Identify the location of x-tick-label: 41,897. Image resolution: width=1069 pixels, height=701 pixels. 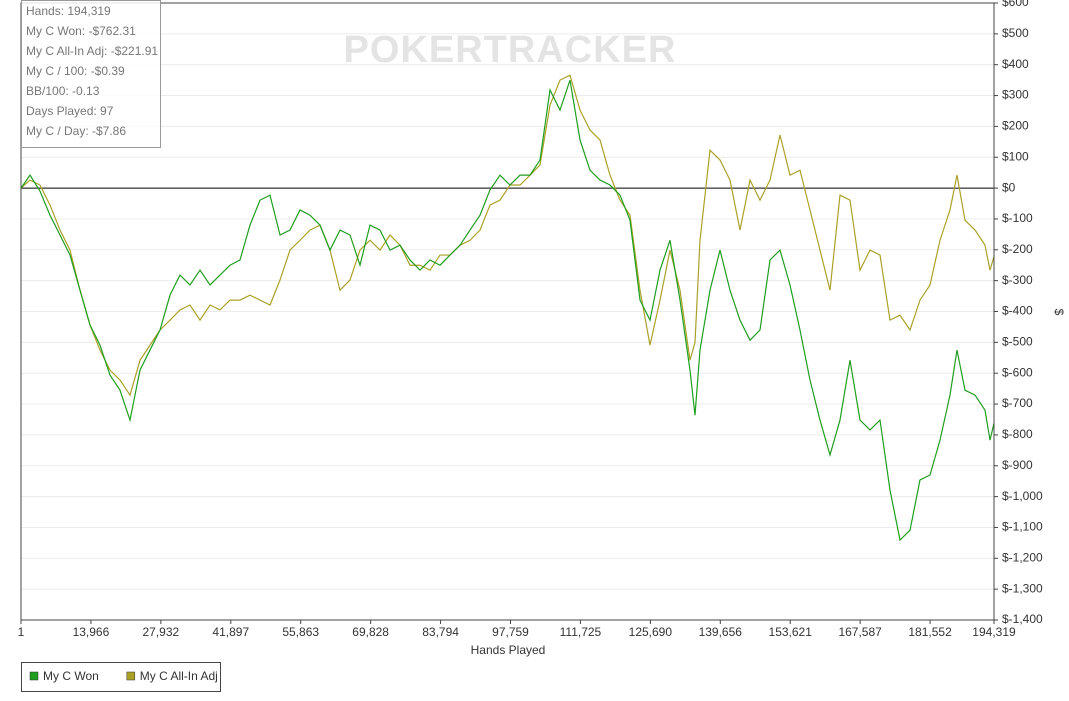
(230, 632).